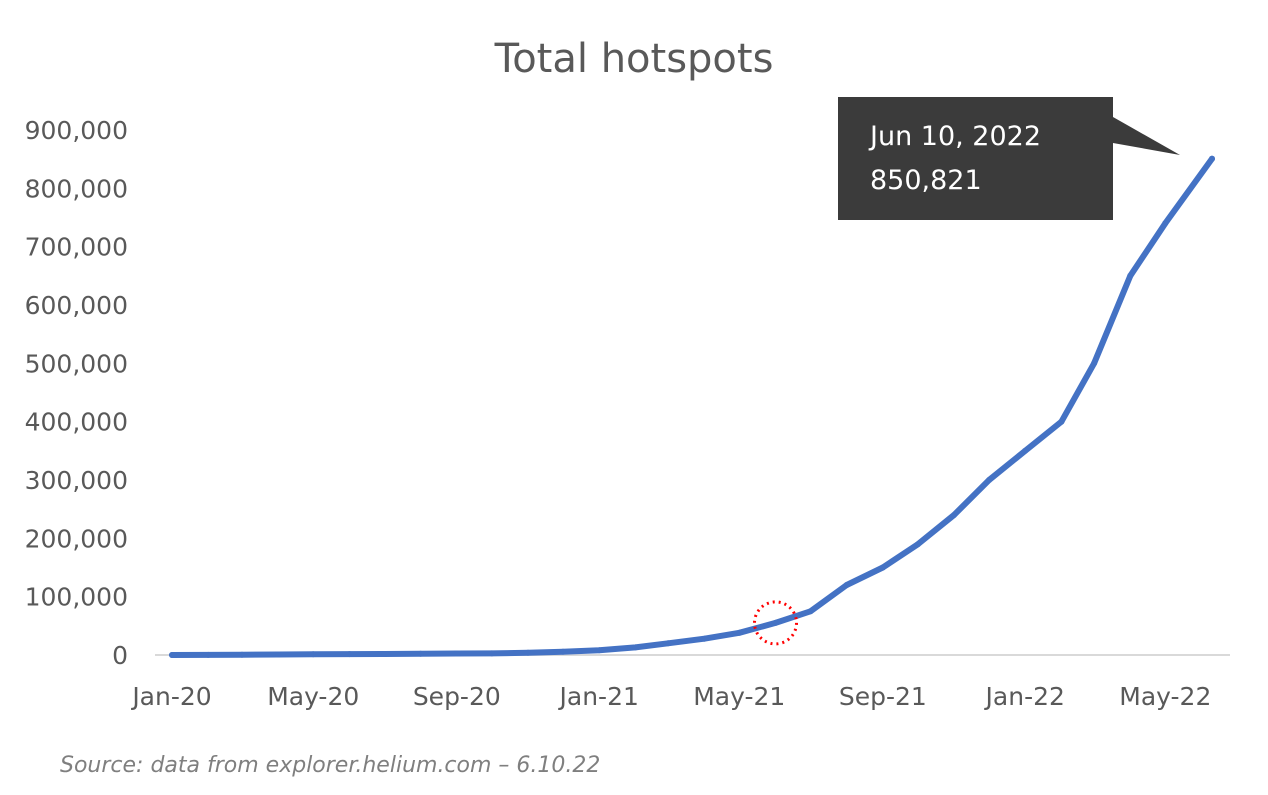  Describe the element at coordinates (120, 655) in the screenshot. I see `y-tick-label: 0` at that location.